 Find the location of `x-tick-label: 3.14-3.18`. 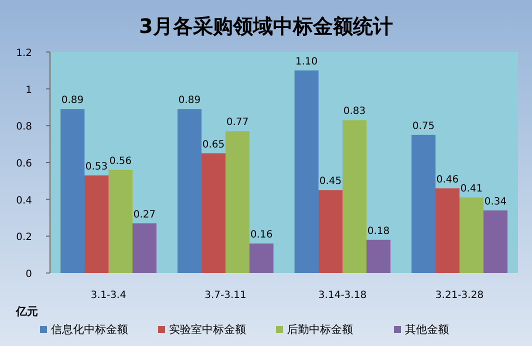

x-tick-label: 3.14-3.18 is located at coordinates (342, 295).